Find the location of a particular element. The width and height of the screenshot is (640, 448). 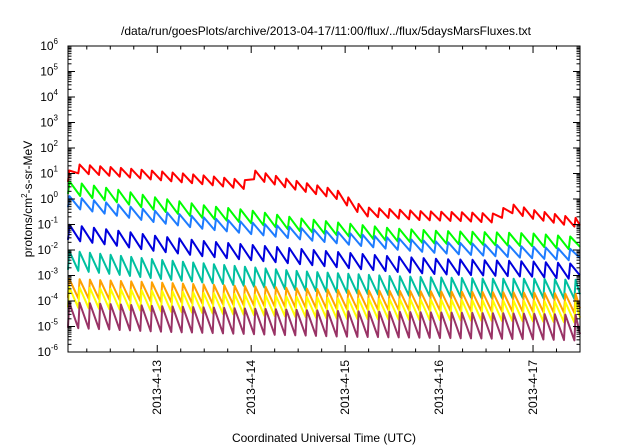

x-tick-label: 2013-4-15 is located at coordinates (345, 387).